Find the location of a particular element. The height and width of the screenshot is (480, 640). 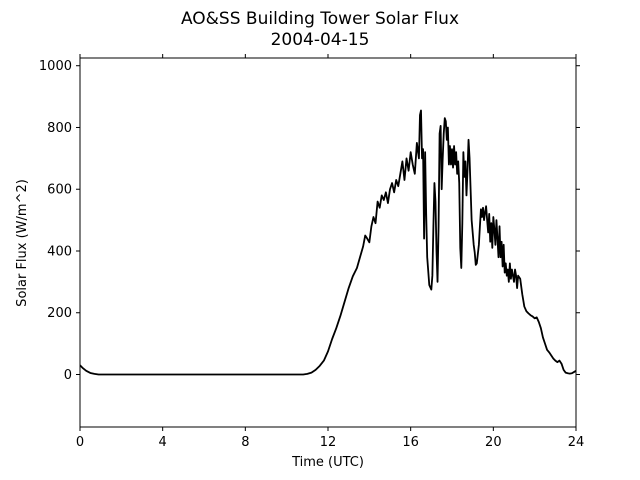

x-tick-label: 20 is located at coordinates (493, 442).